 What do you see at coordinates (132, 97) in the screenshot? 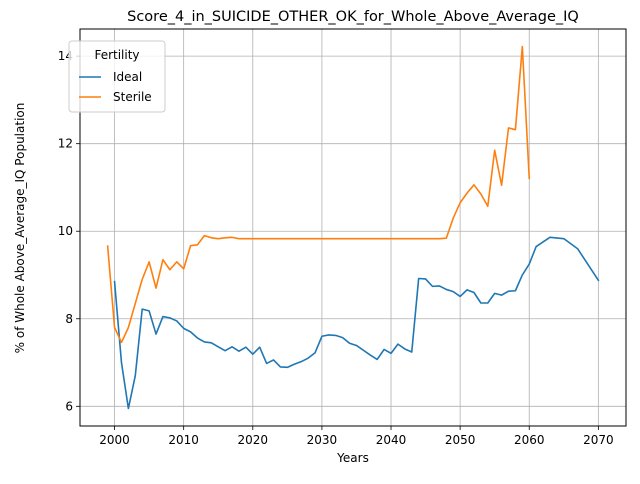
I see `legend-label-sterile: Sterile` at bounding box center [132, 97].